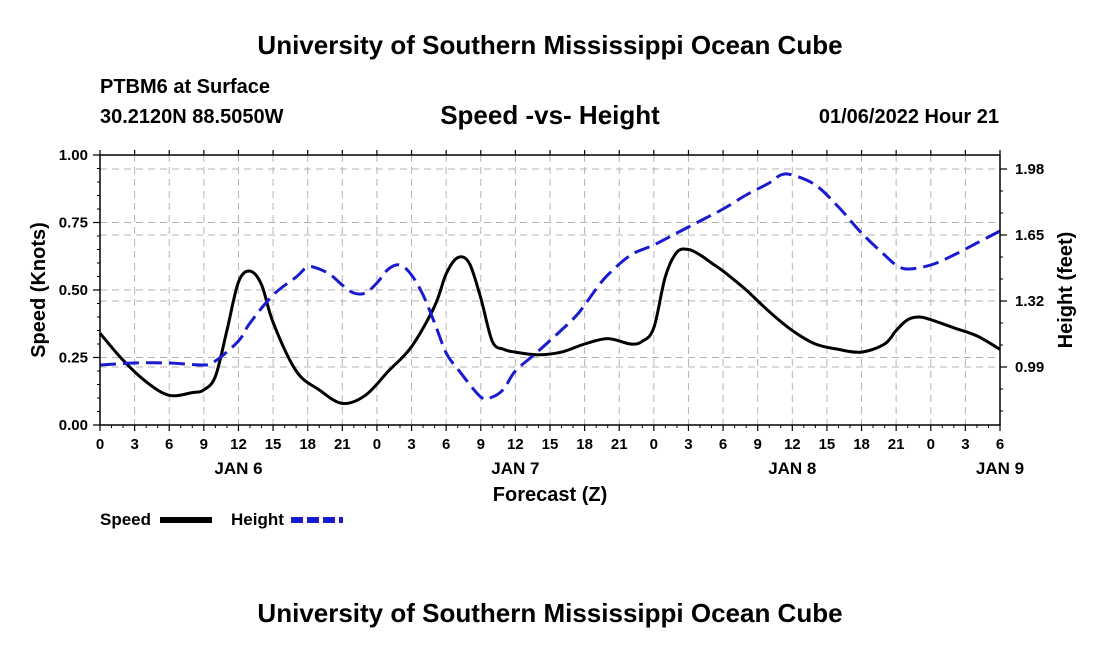 Image resolution: width=1100 pixels, height=650 pixels. Describe the element at coordinates (73, 223) in the screenshot. I see `y-tick-label: 0.75` at that location.